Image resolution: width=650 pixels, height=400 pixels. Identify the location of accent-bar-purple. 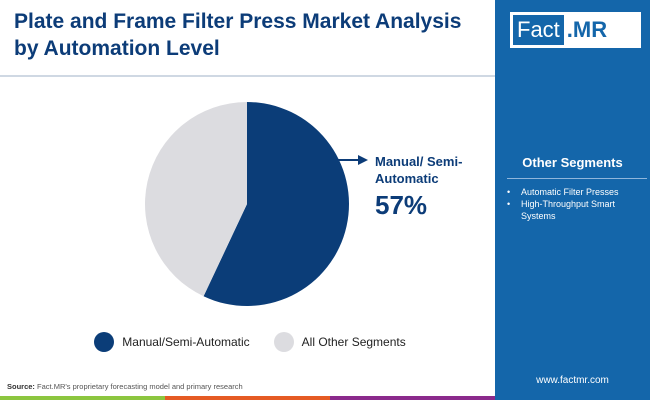
(412, 398).